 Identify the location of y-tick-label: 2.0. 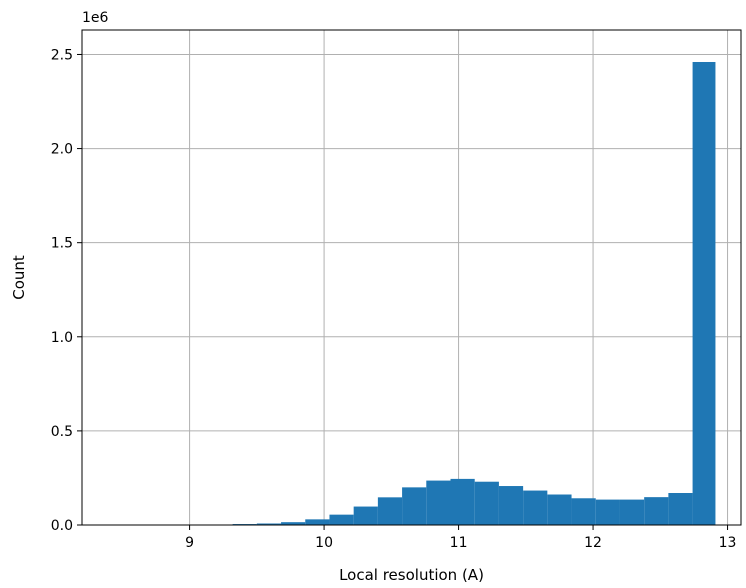
(62, 150).